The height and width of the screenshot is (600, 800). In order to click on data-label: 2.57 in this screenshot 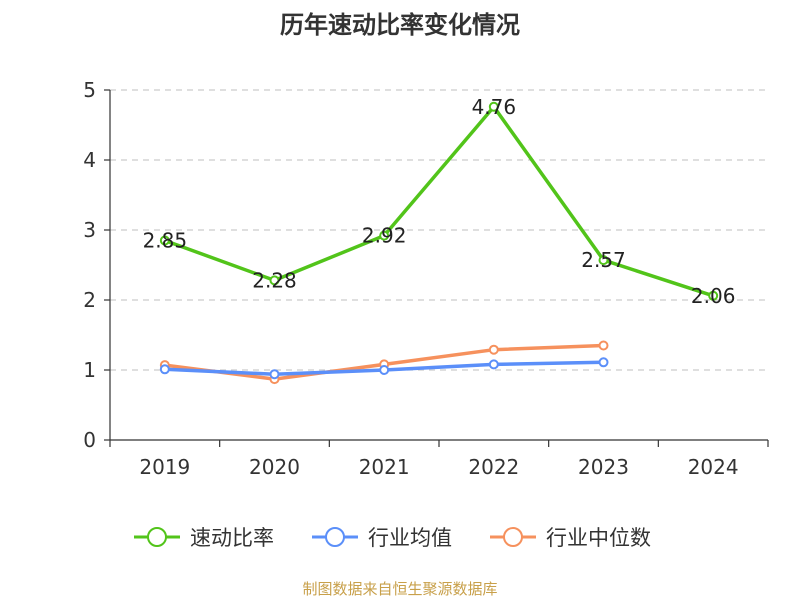, I will do `click(603, 260)`.